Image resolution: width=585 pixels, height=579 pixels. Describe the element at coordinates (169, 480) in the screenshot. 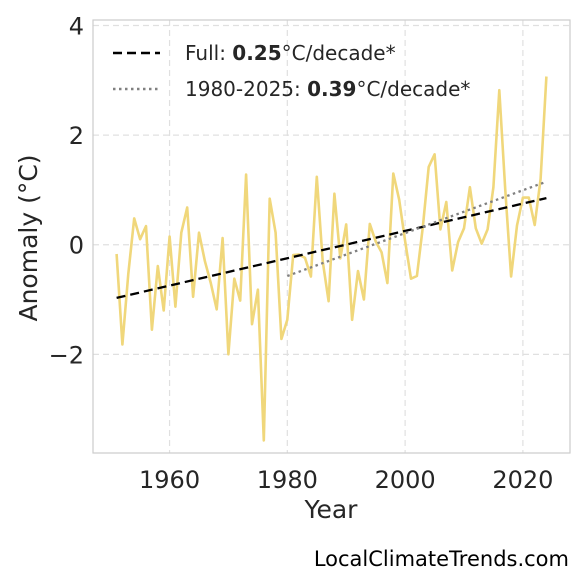

I see `x-tick-label: 1960` at that location.